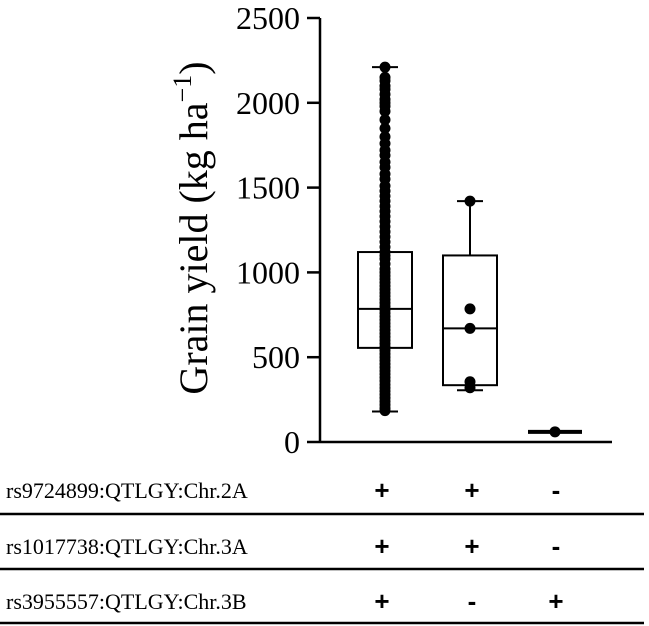 This screenshot has height=626, width=649. Describe the element at coordinates (278, 230) in the screenshot. I see `y-ticks: 0 500 1000 1500 2000 2500` at that location.